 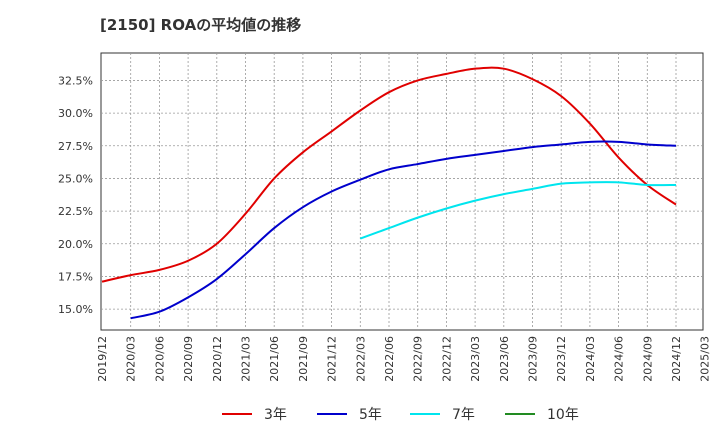 I want to click on x-tick-label: 2024/06, so click(x=619, y=359).